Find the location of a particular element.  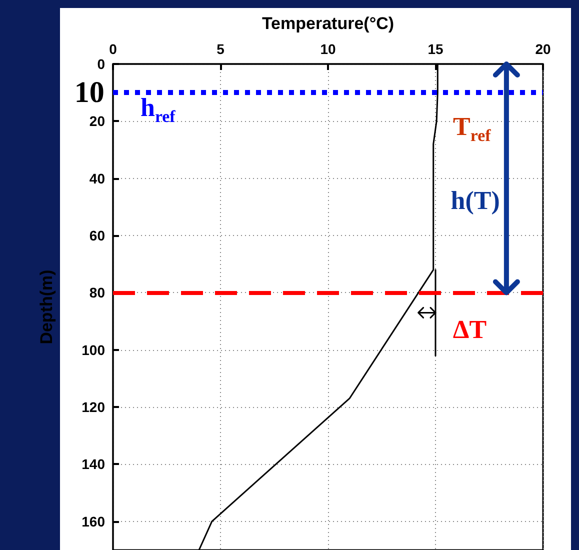

x-tick-label: 10 is located at coordinates (328, 49).